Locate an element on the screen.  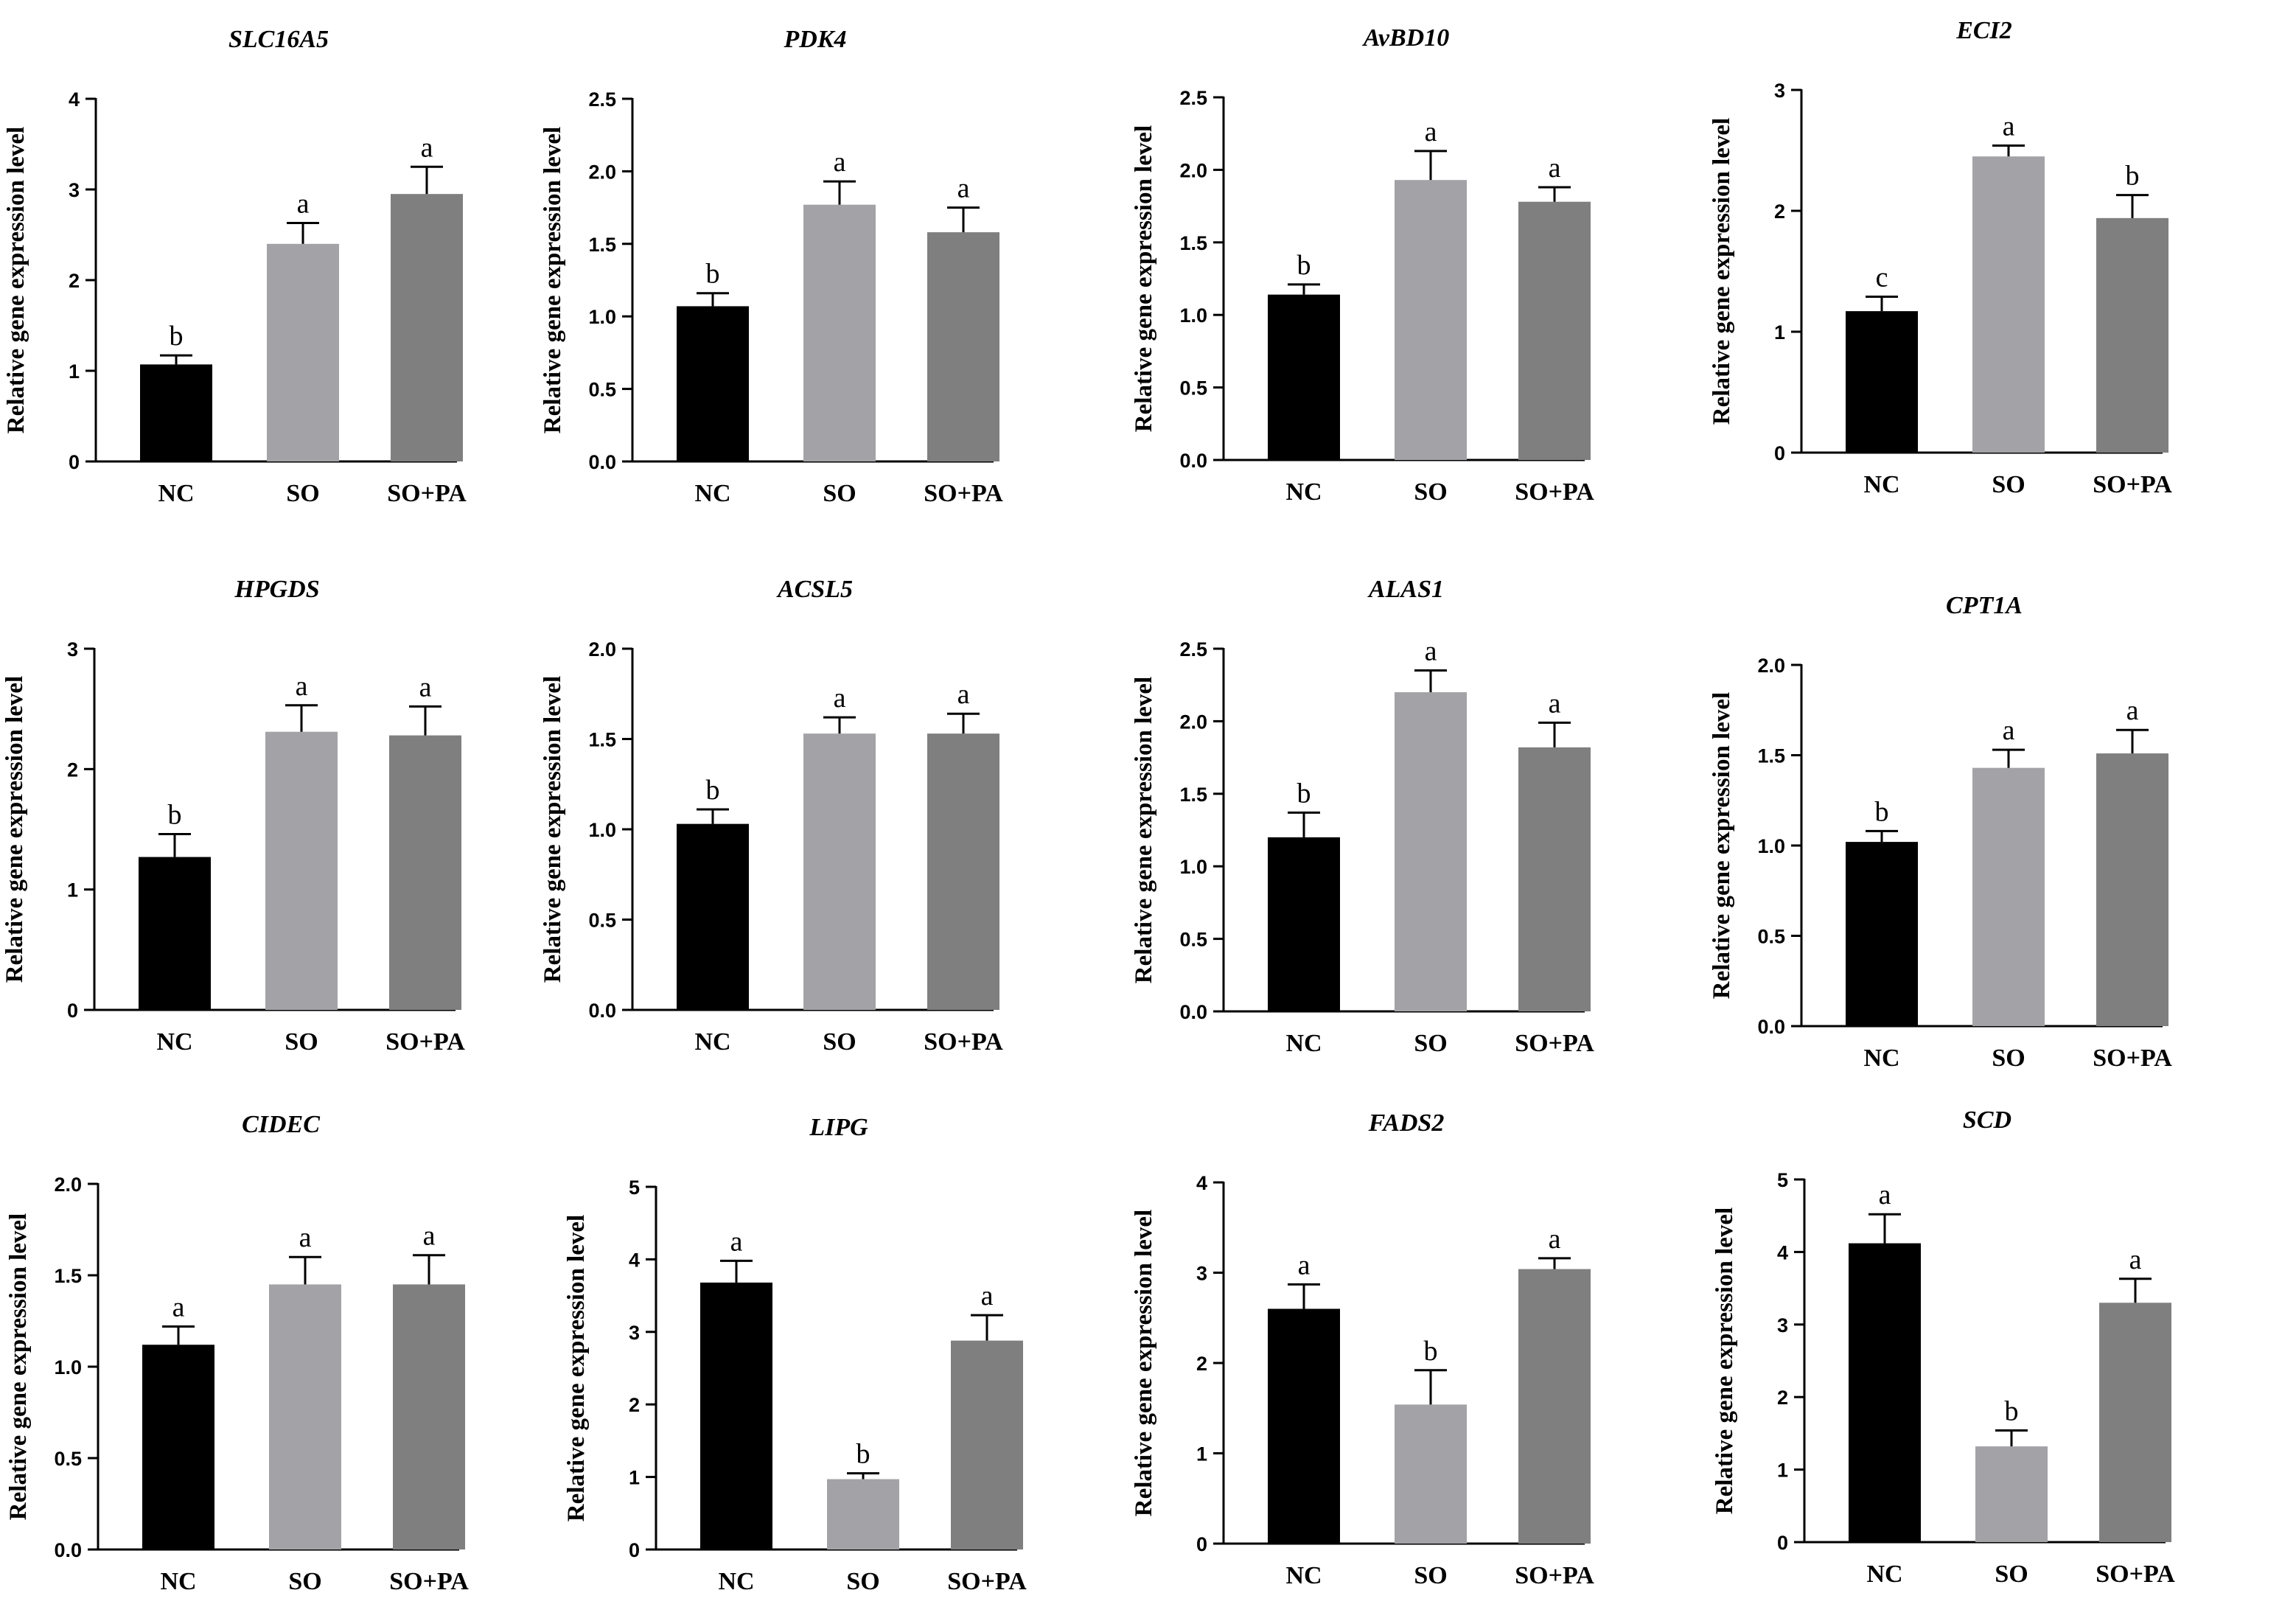
chart-title: CIDEC is located at coordinates (281, 1124).